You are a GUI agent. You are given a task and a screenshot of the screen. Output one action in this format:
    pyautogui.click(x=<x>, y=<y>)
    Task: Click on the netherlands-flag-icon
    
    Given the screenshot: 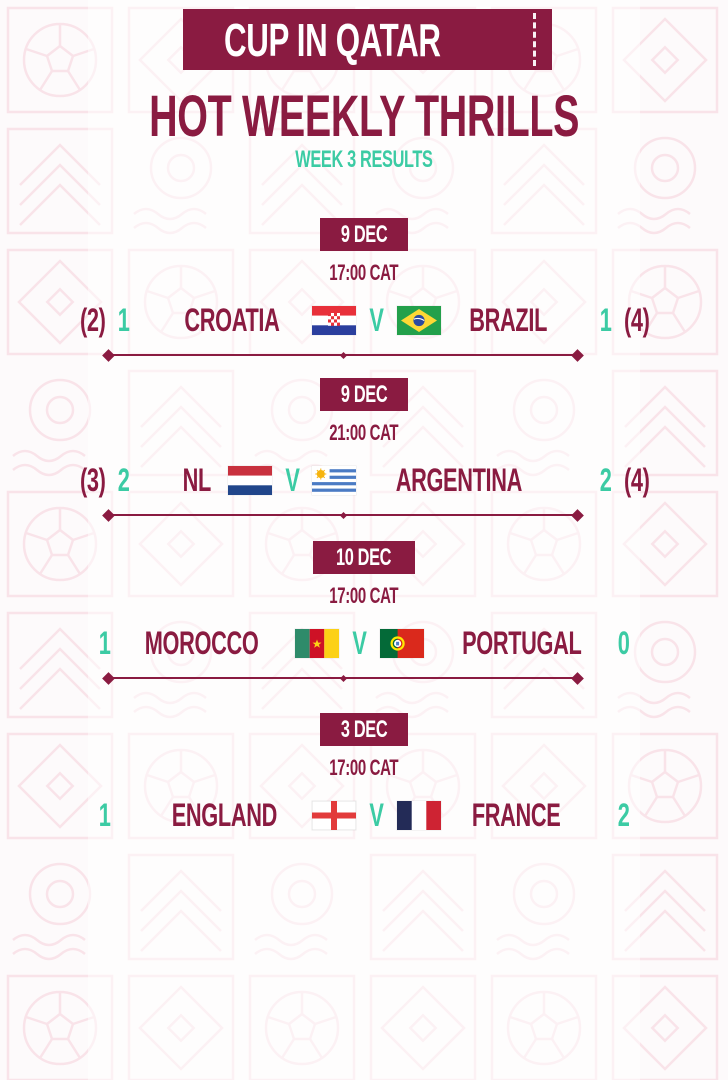 What is the action you would take?
    pyautogui.click(x=249, y=480)
    